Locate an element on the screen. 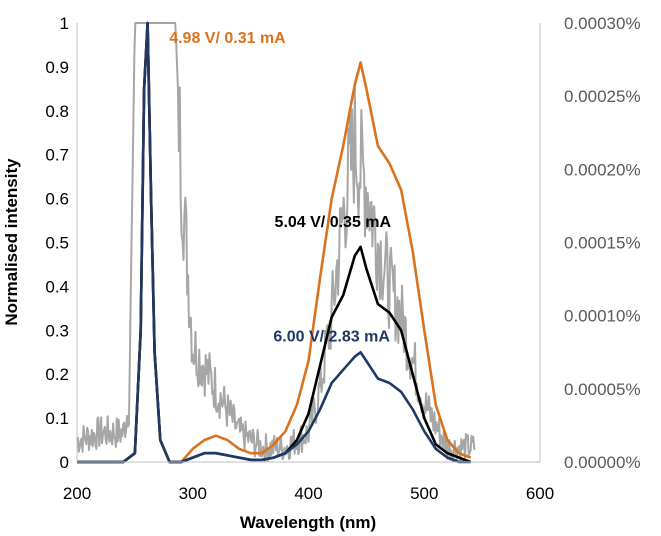  y-tick-label: 0.1 is located at coordinates (57, 418).